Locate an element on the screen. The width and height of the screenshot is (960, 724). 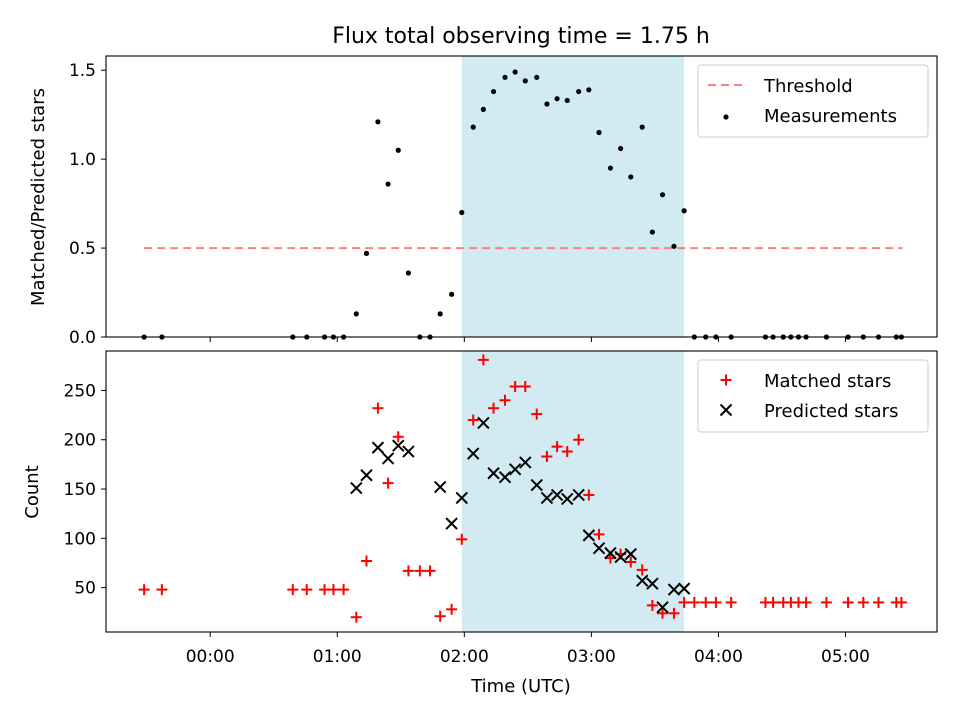
bottom-legend: Matched stars Predicted stars is located at coordinates (813, 396).